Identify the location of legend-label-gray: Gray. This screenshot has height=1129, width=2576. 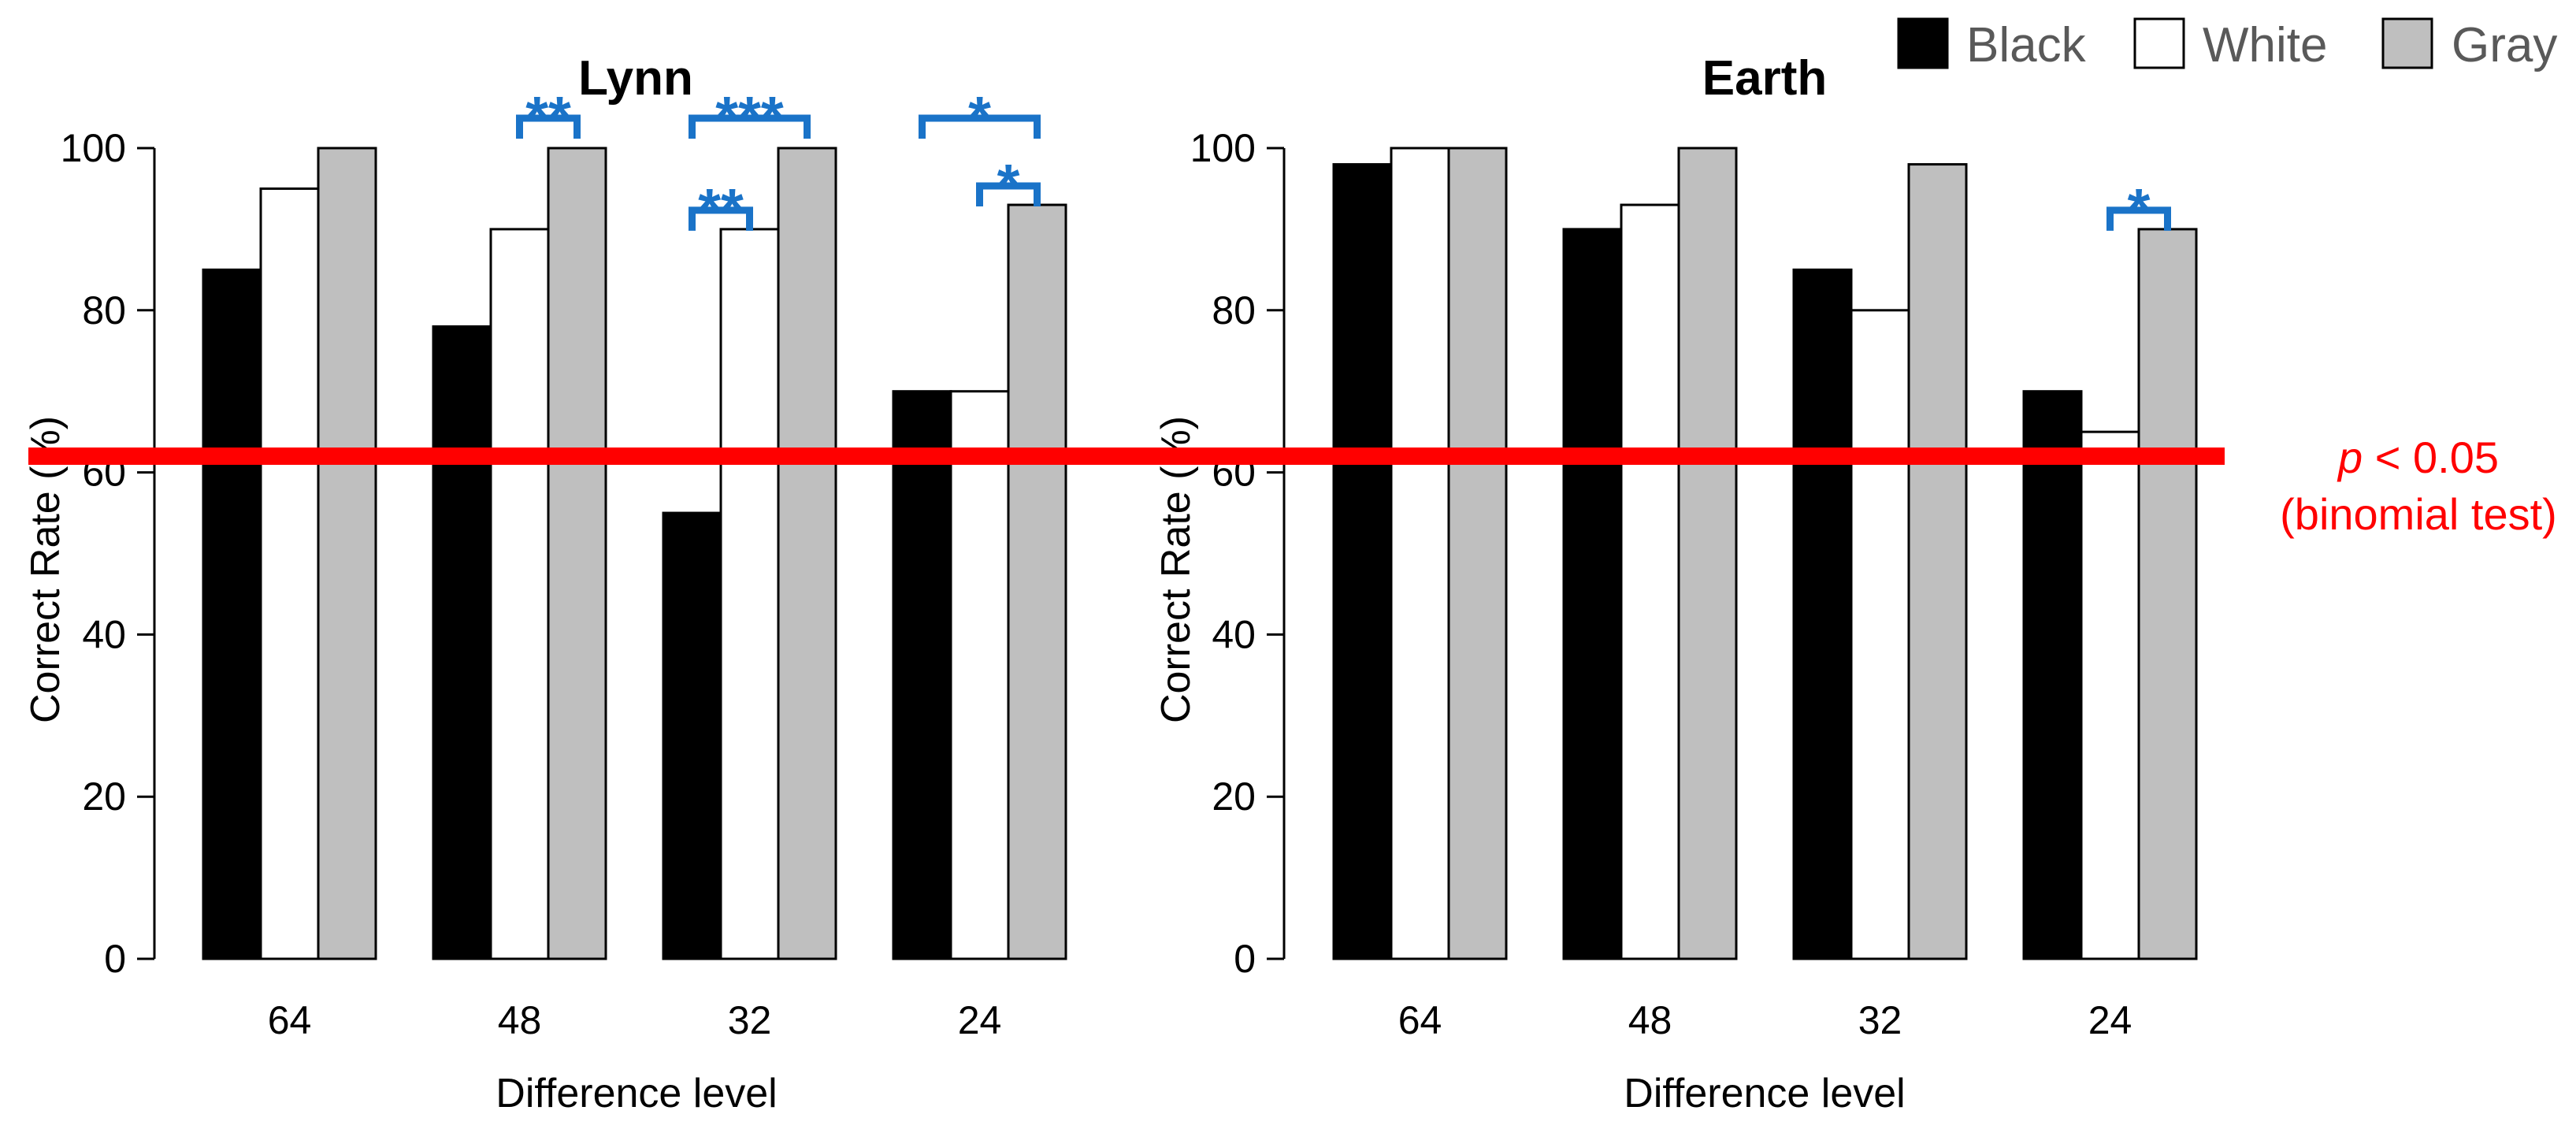
(2504, 45).